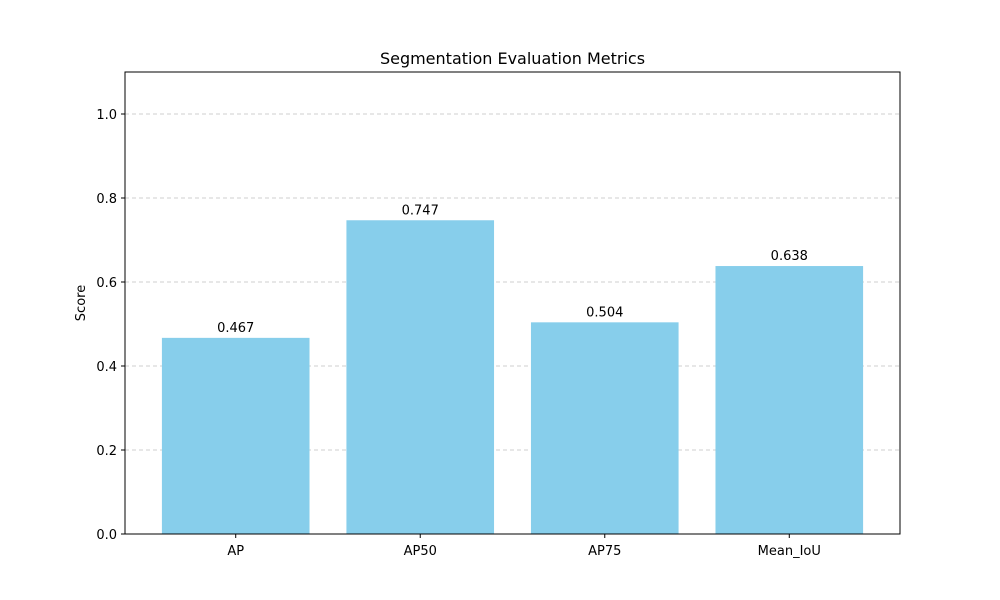  What do you see at coordinates (235, 328) in the screenshot?
I see `bar-value-label: 0.467` at bounding box center [235, 328].